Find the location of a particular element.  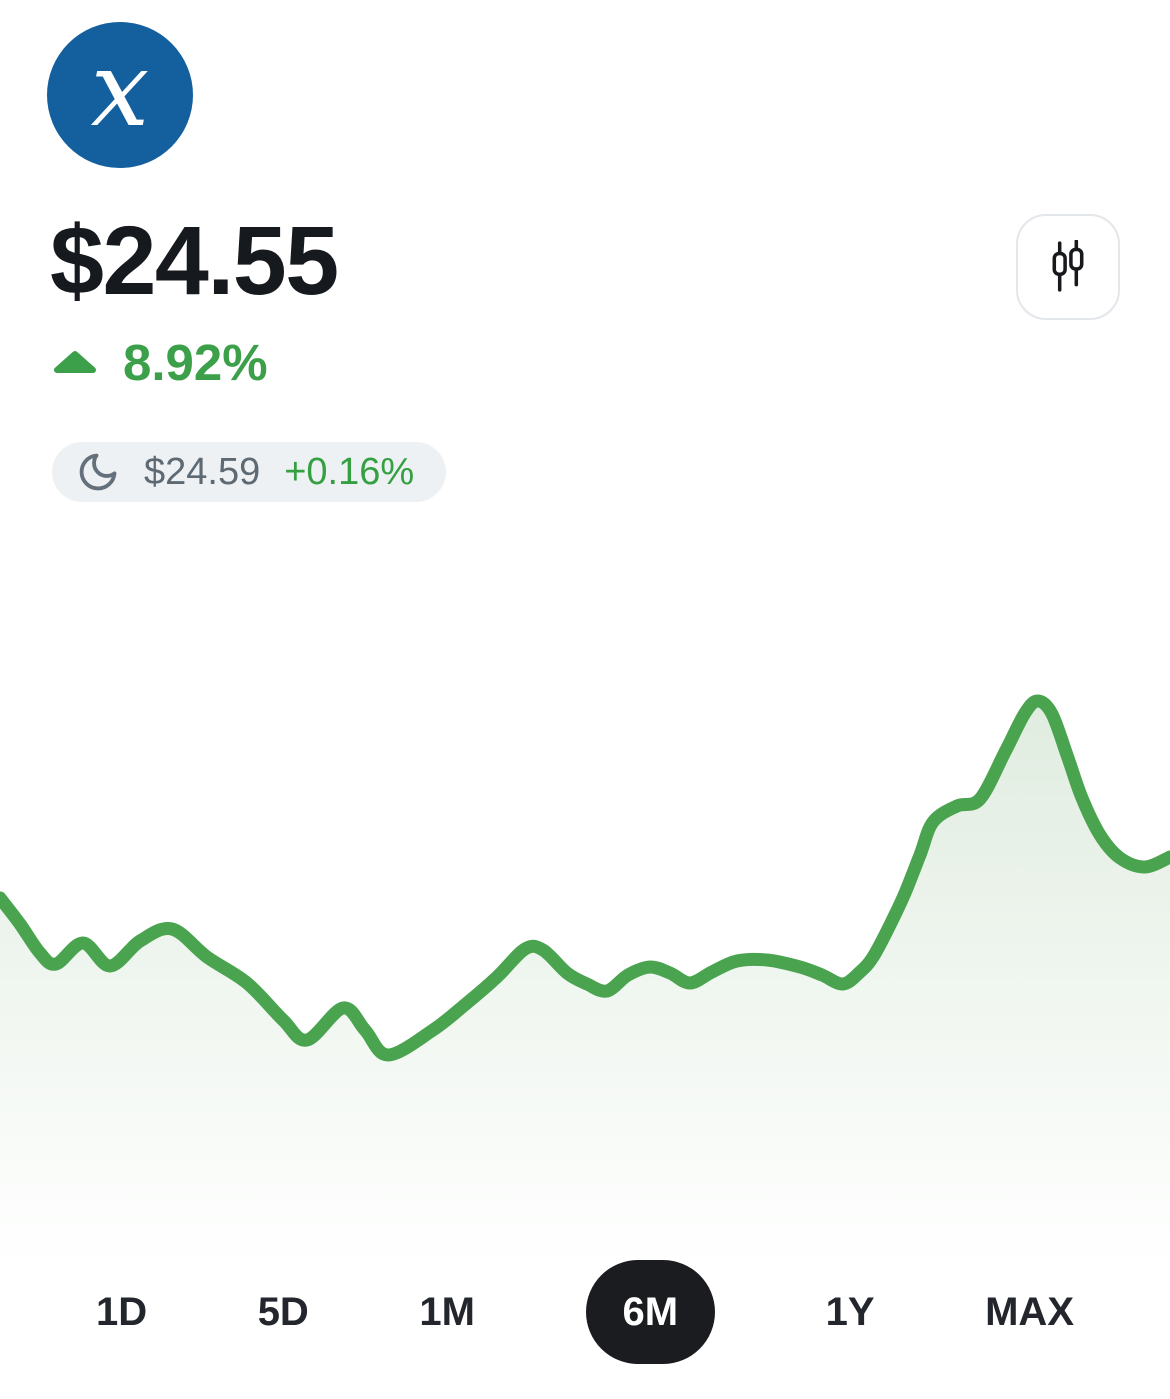

candlestick-toggle-button is located at coordinates (1068, 267).